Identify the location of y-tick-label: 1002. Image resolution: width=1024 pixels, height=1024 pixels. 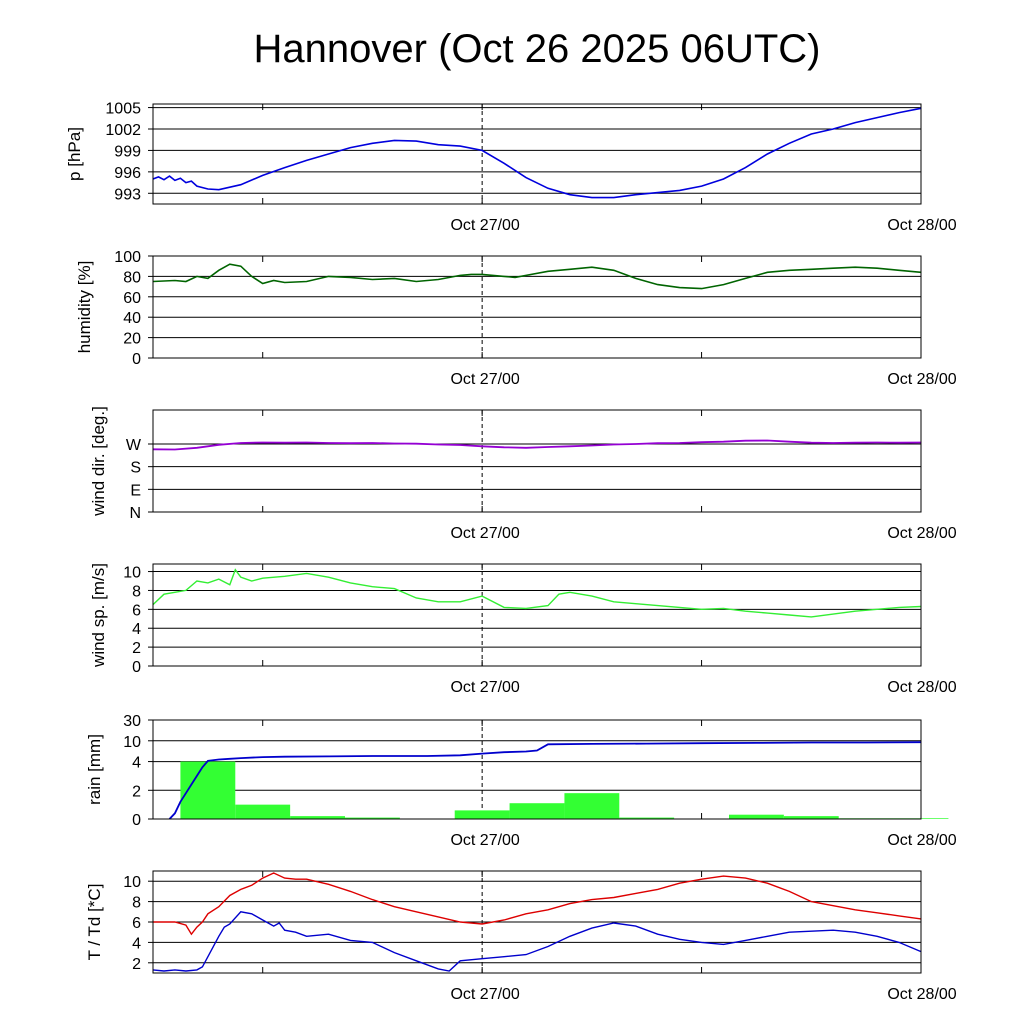
(123, 130).